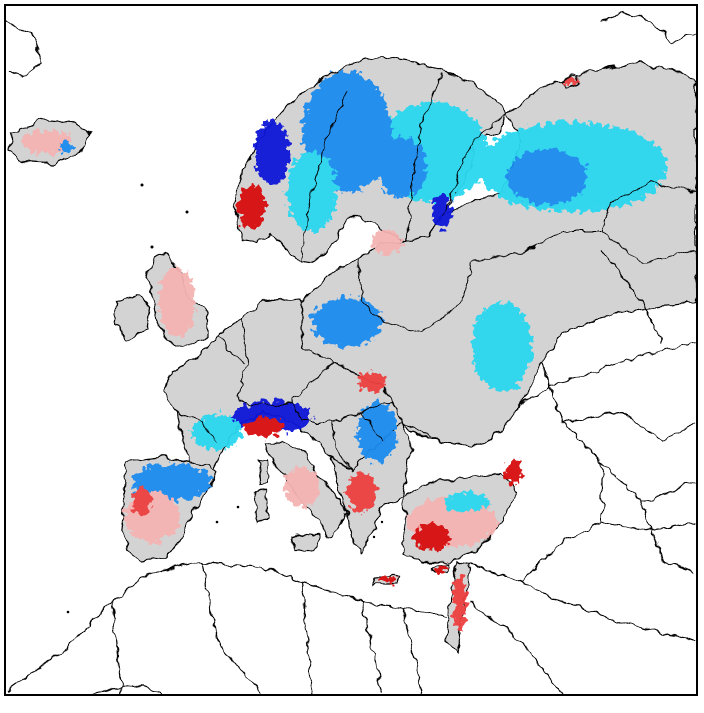  What do you see at coordinates (387, 242) in the screenshot?
I see `shade-baltic` at bounding box center [387, 242].